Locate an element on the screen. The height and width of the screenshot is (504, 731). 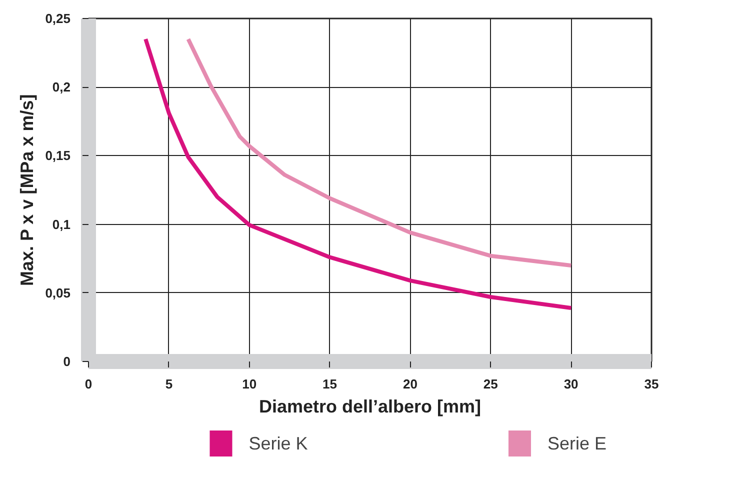
x-tick-label: 25 is located at coordinates (490, 384).